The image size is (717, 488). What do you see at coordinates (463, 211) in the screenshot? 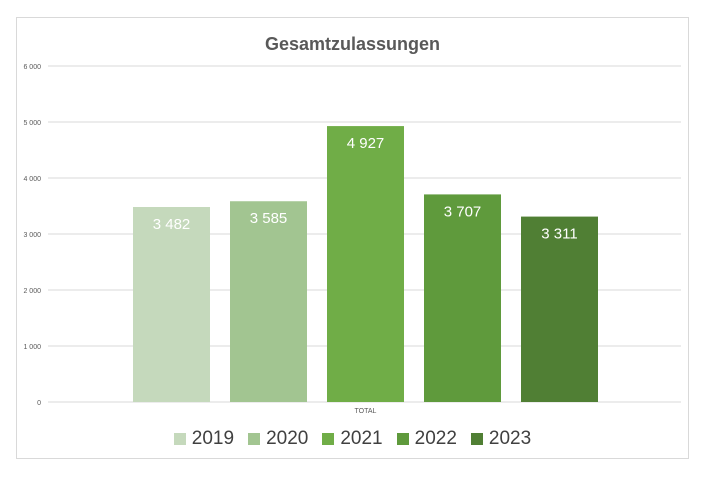
I see `data-label-2022: 3 707` at bounding box center [463, 211].